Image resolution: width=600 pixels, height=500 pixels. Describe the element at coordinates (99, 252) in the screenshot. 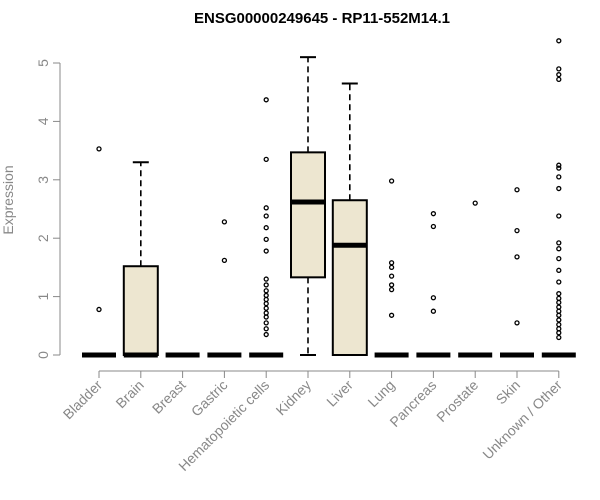

I see `box-bladder` at that location.